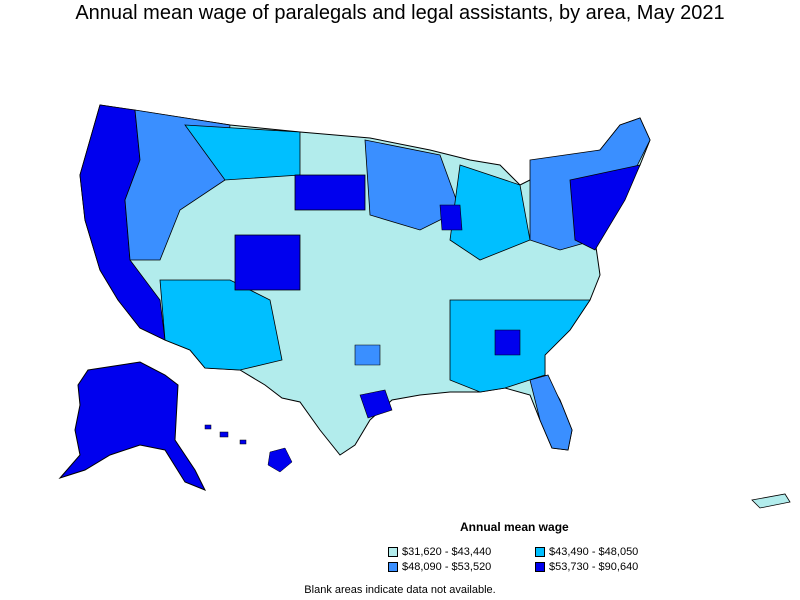  Describe the element at coordinates (412, 185) in the screenshot. I see `upper-midwest-region` at that location.